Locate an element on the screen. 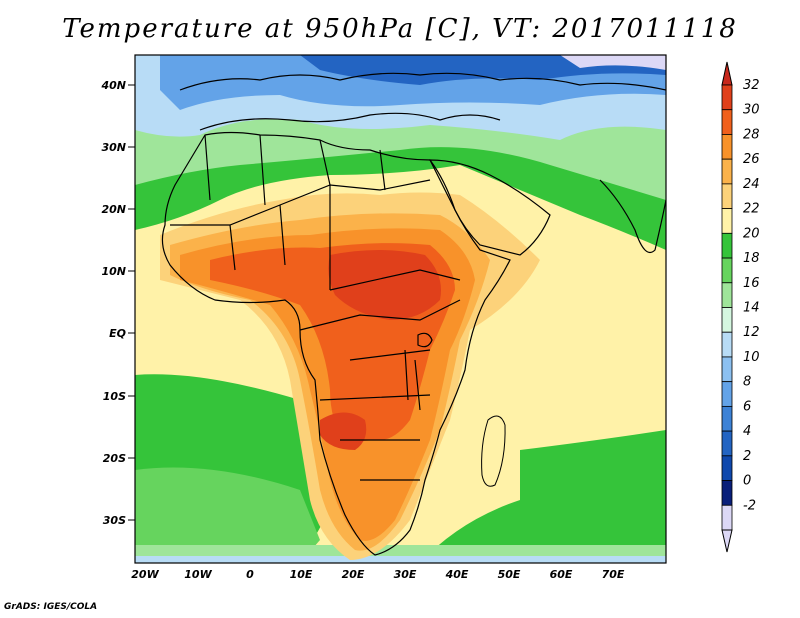  madagascar is located at coordinates (493, 451).